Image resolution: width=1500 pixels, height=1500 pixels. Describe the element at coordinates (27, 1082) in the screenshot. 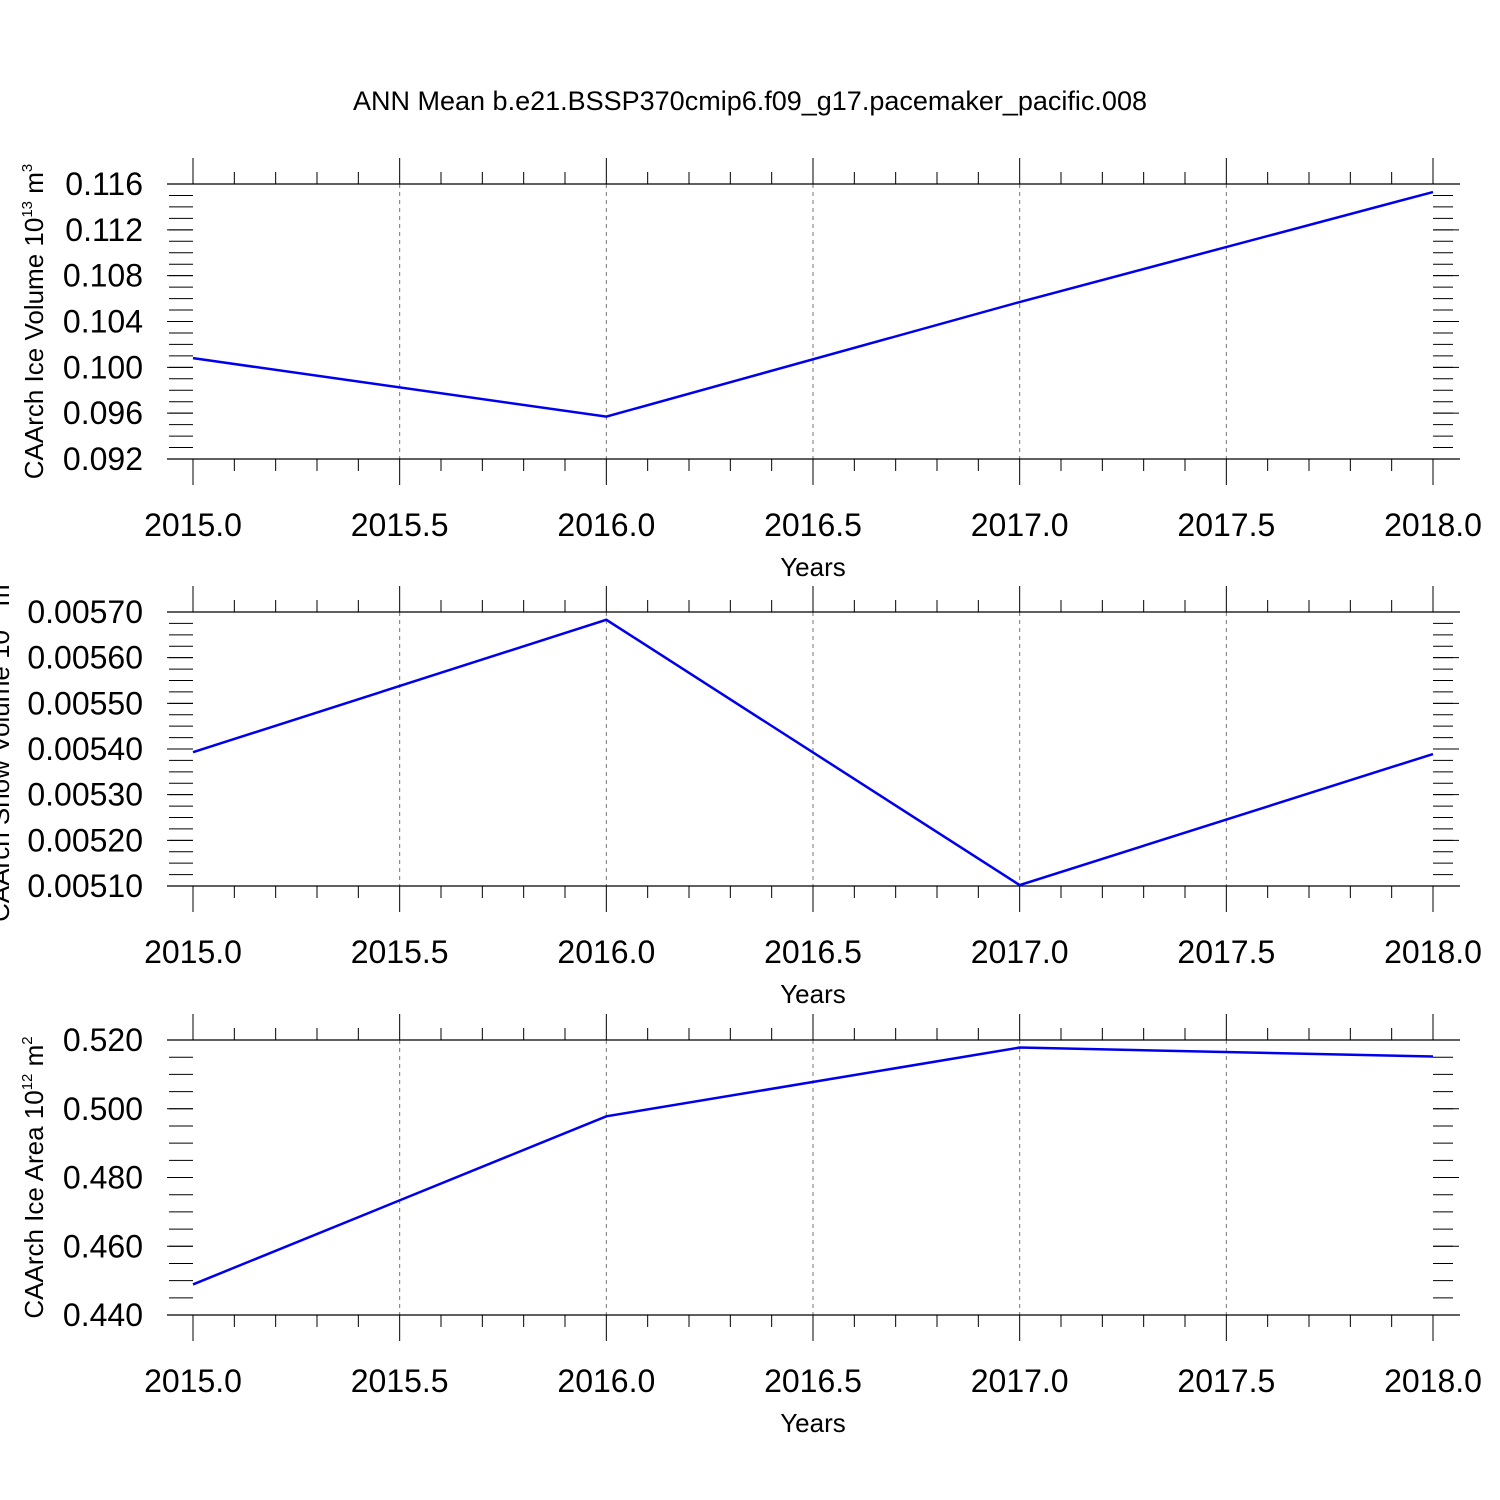

I see `y-label-superscript: 12` at that location.